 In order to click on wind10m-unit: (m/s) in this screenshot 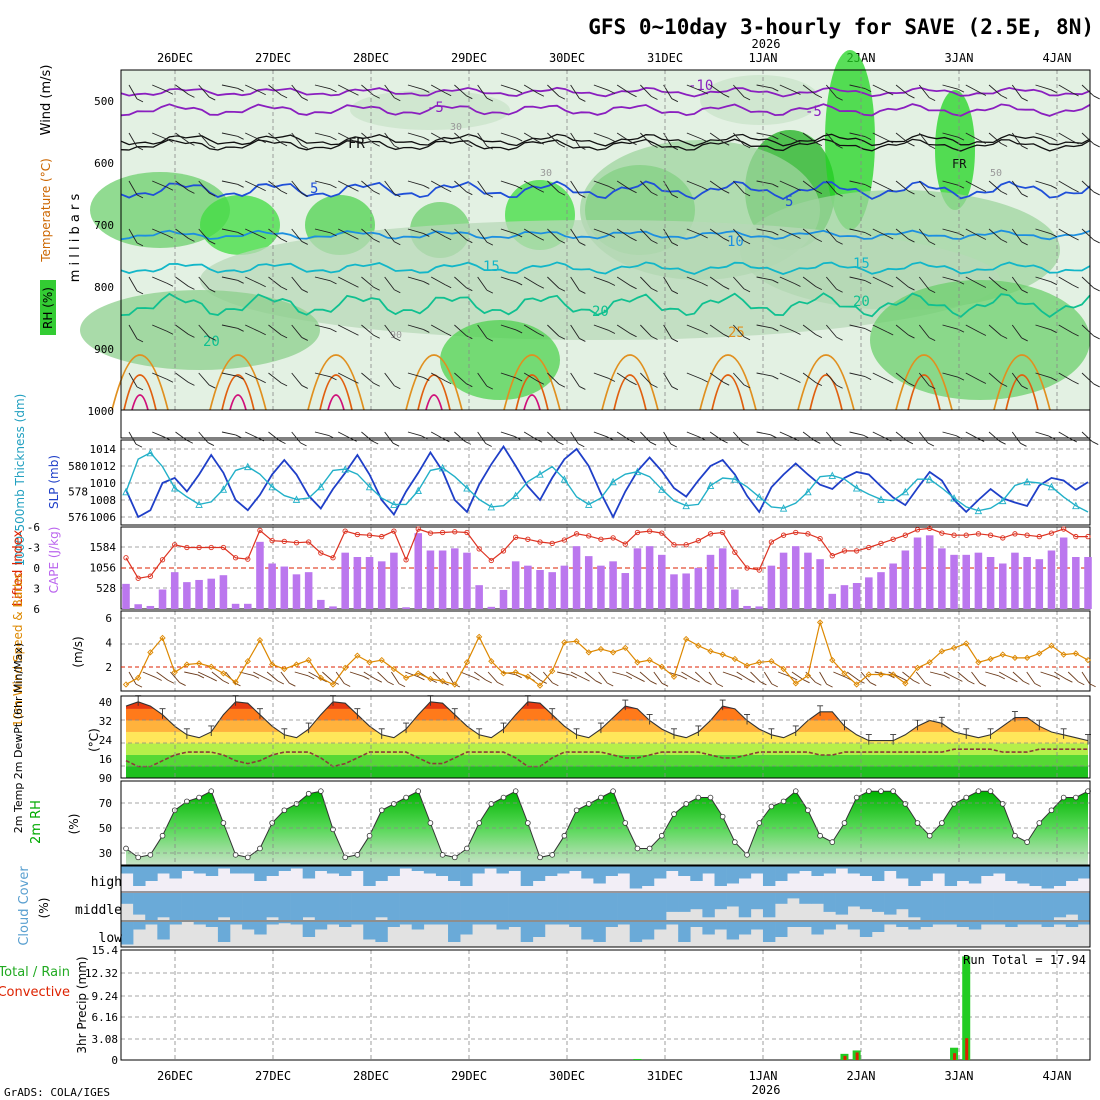, I will do `click(78, 651)`.